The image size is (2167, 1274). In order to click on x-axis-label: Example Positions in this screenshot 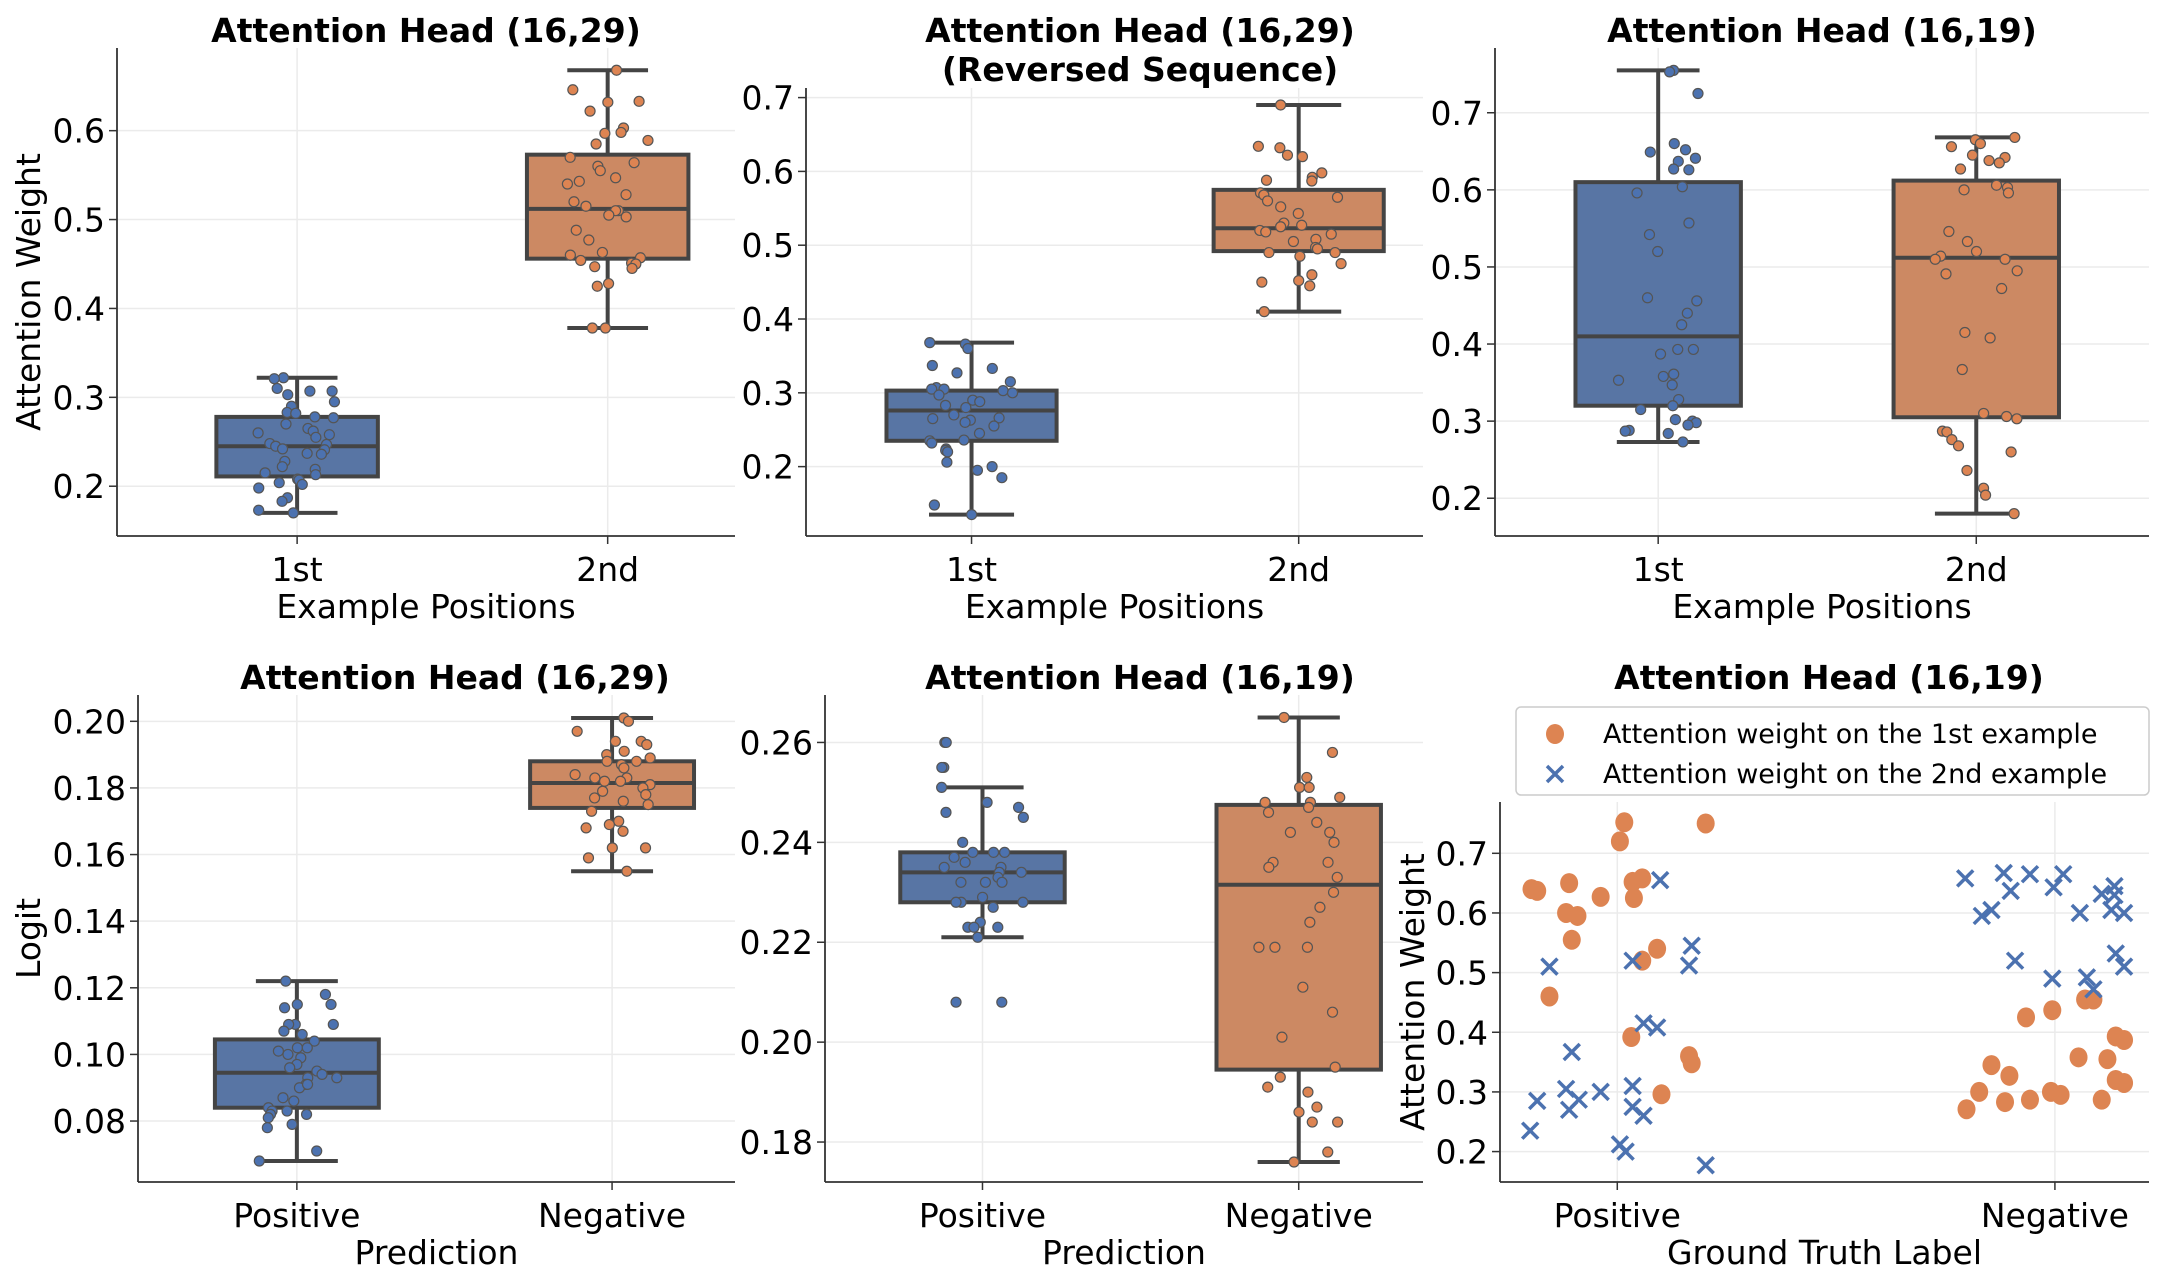, I will do `click(1821, 606)`.